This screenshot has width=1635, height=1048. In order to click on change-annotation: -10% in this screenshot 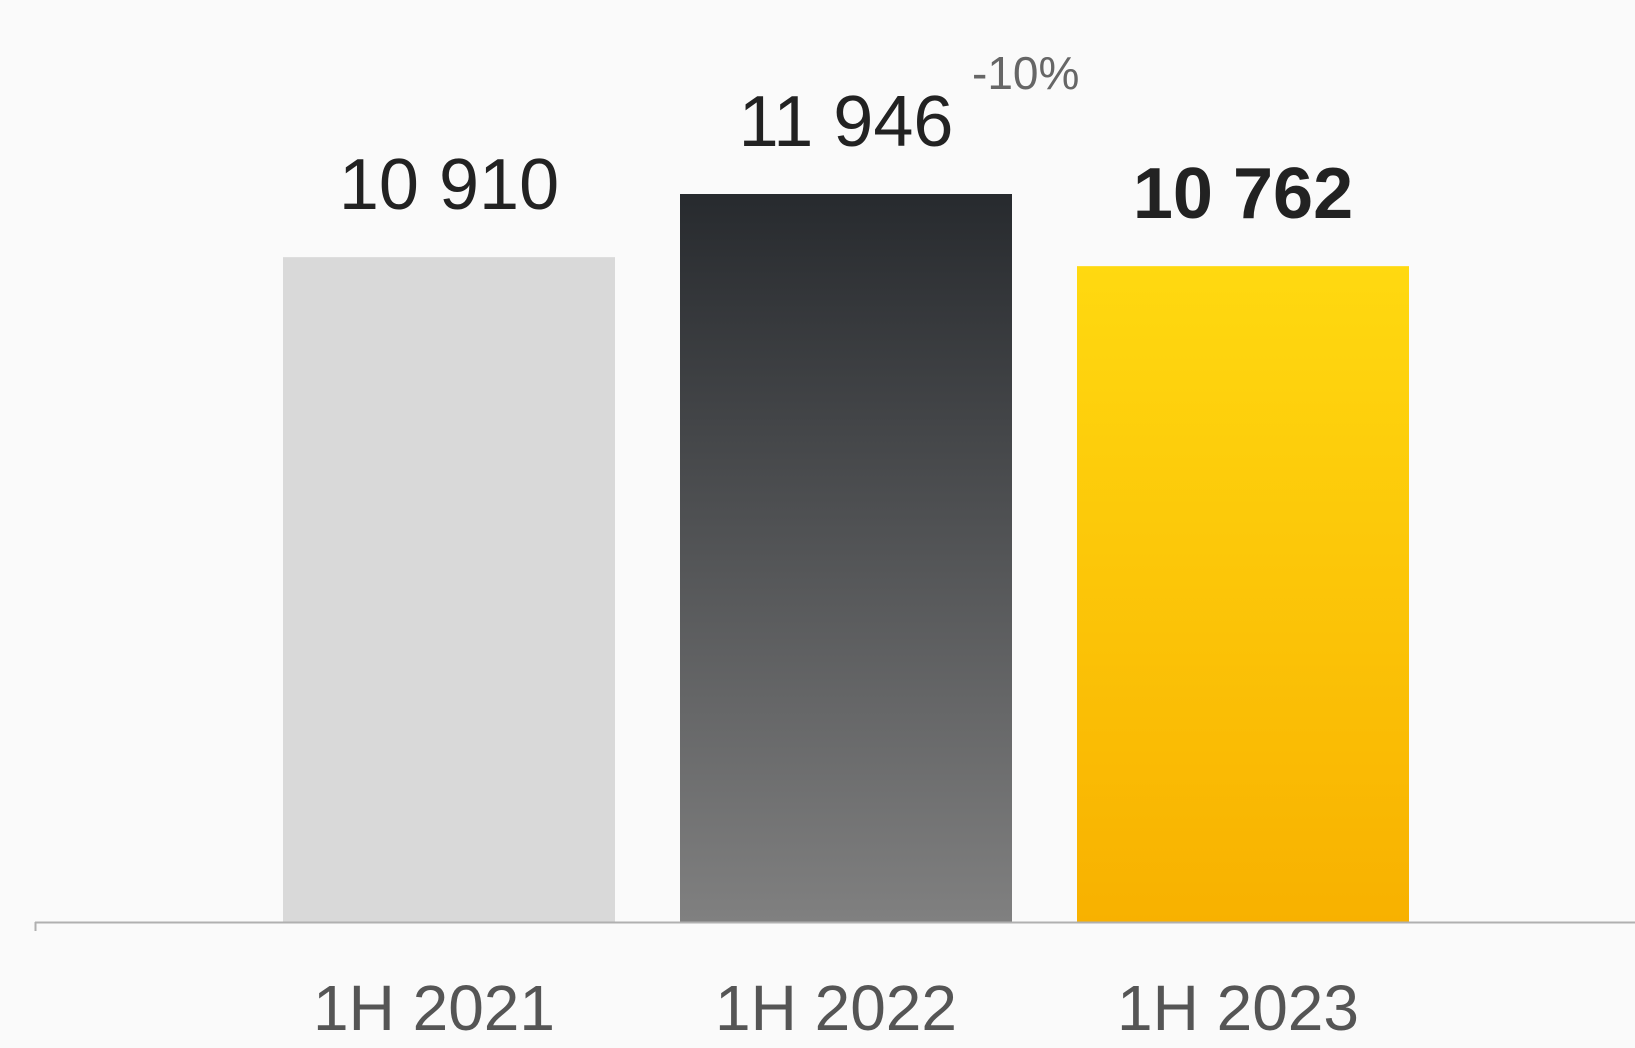, I will do `click(1025, 73)`.